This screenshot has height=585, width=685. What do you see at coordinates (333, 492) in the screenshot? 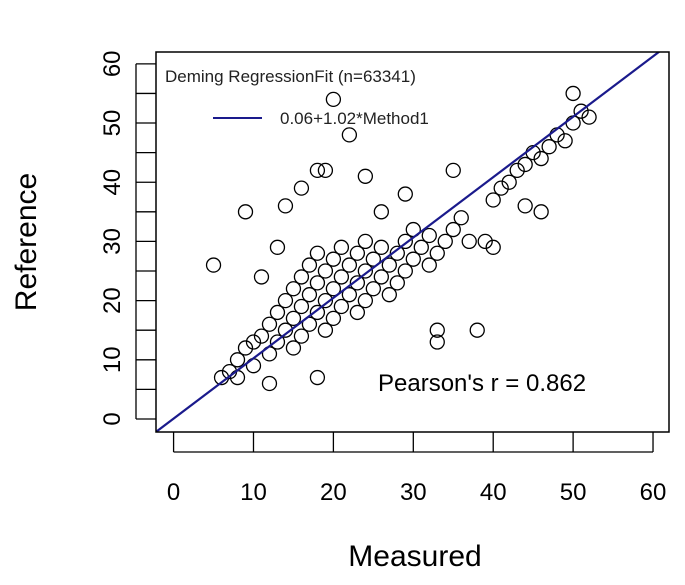
I see `x-tick-label: 20` at bounding box center [333, 492].